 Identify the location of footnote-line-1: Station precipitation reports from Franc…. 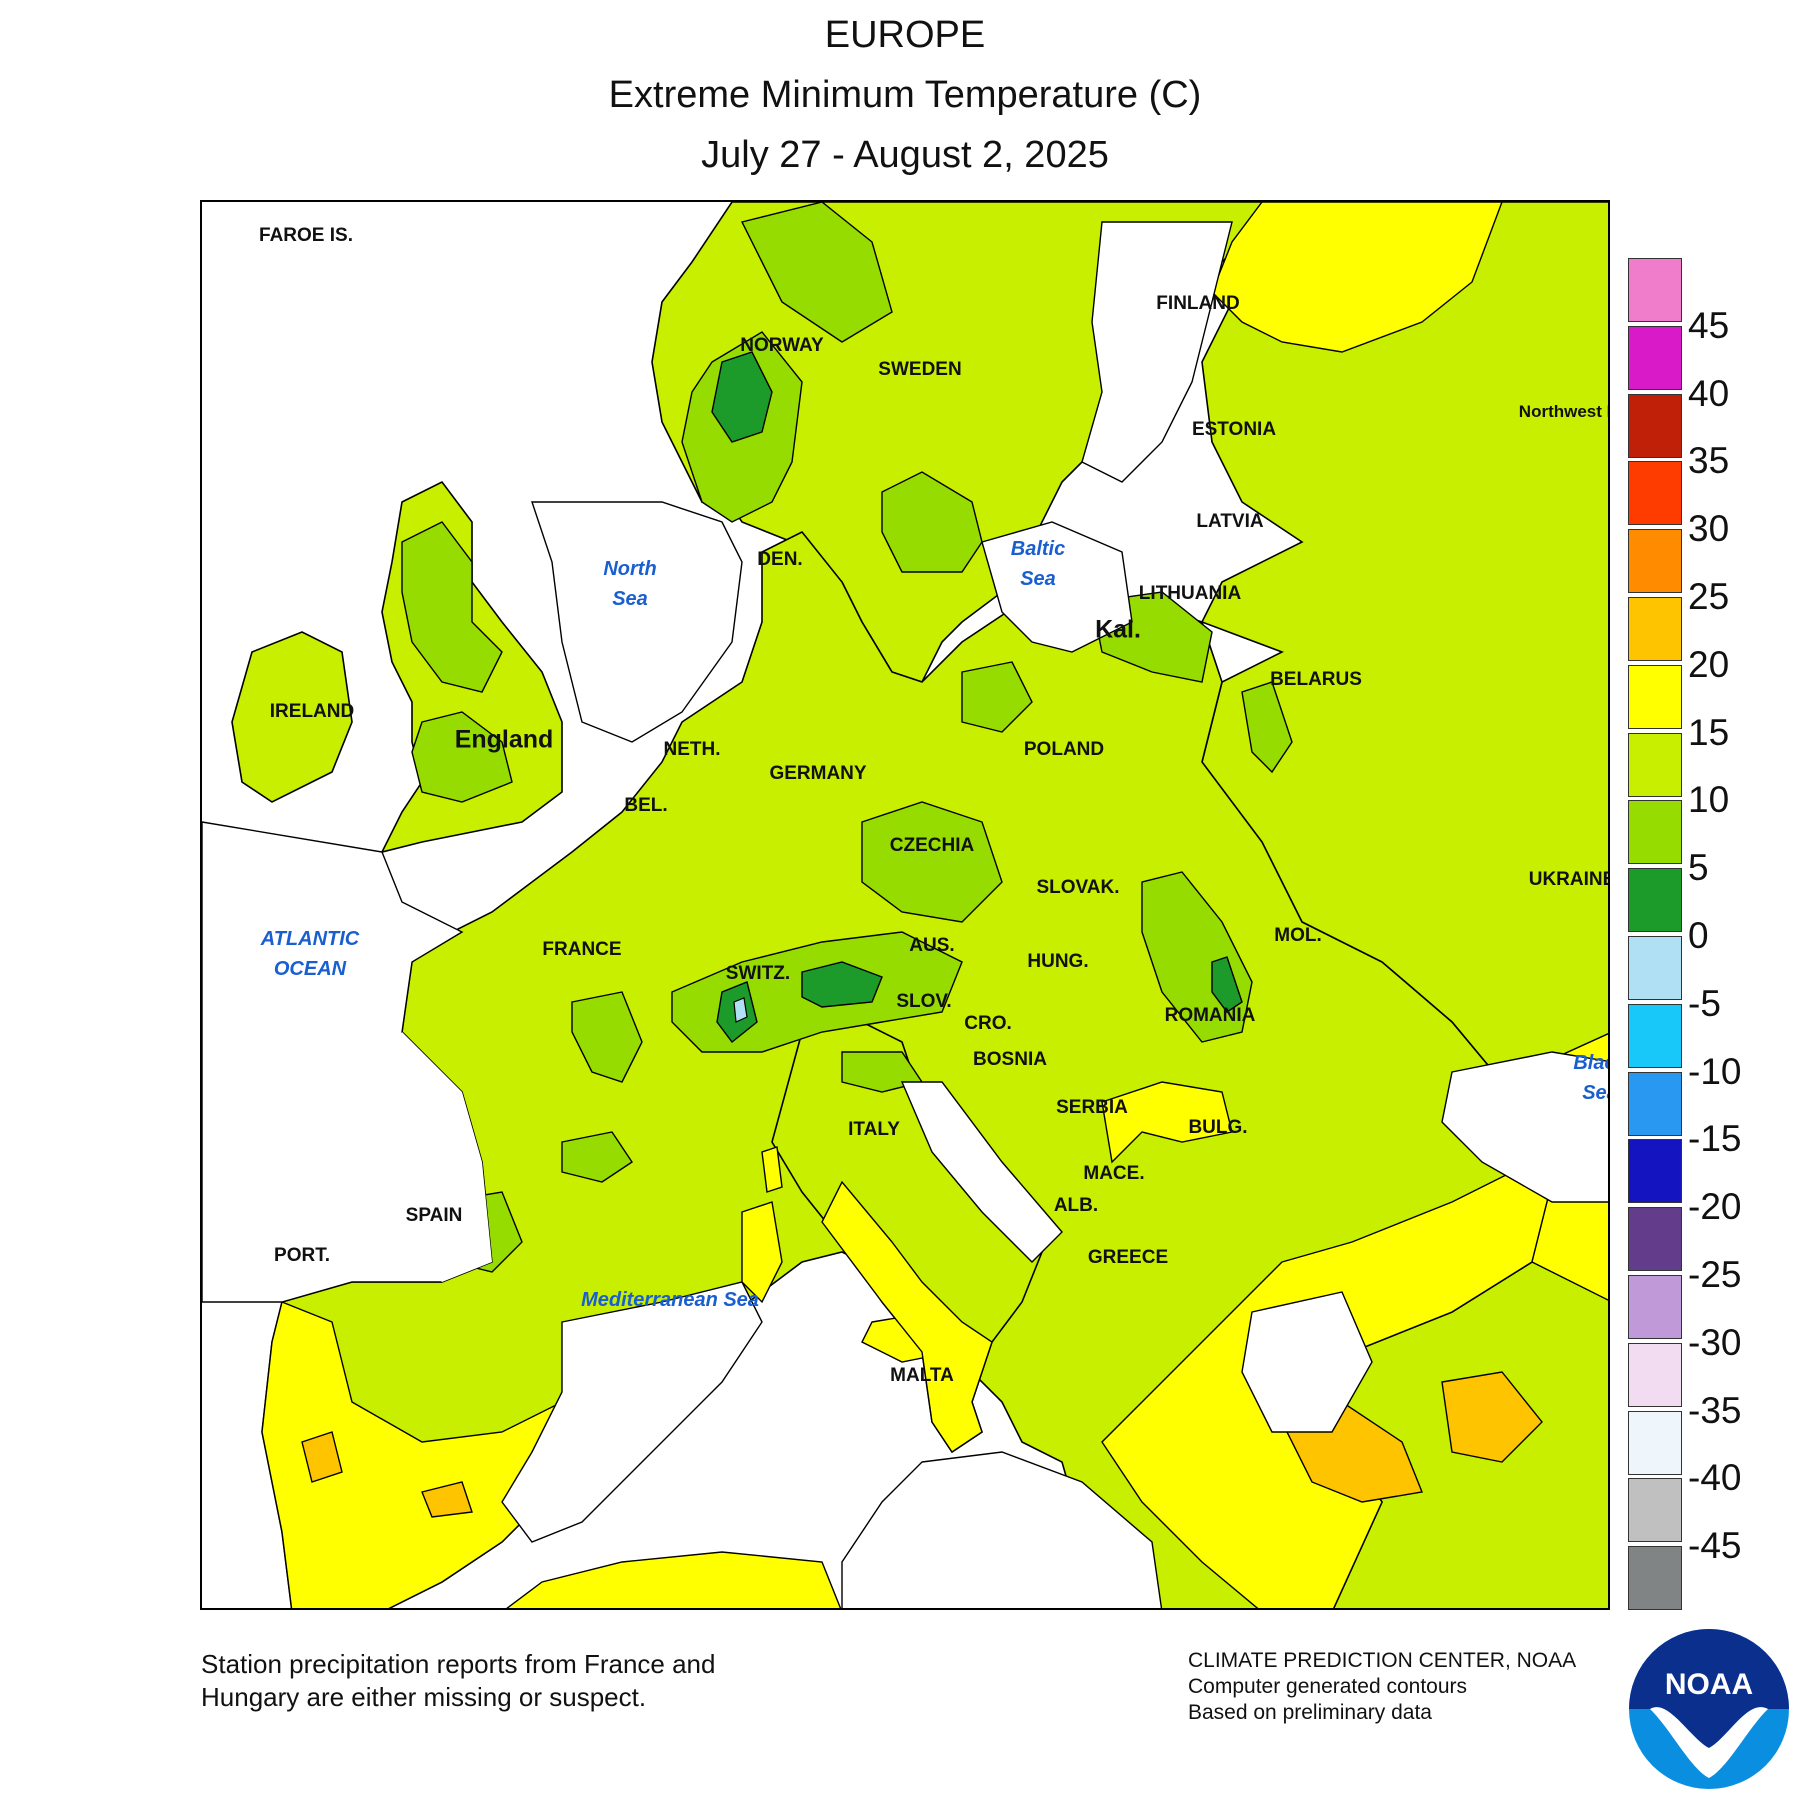
(458, 1664).